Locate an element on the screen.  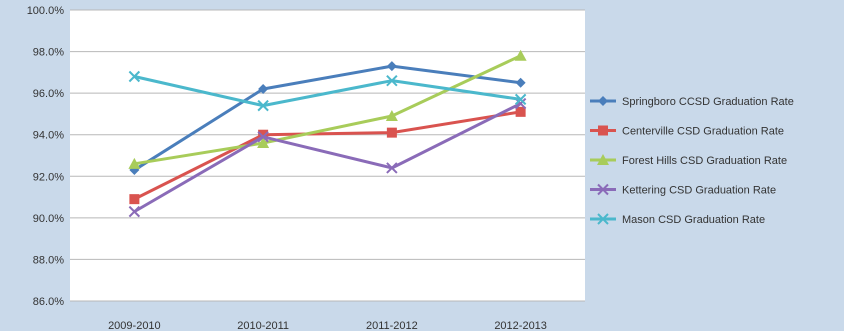
x-tick-label: 2010-2011 is located at coordinates (263, 325).